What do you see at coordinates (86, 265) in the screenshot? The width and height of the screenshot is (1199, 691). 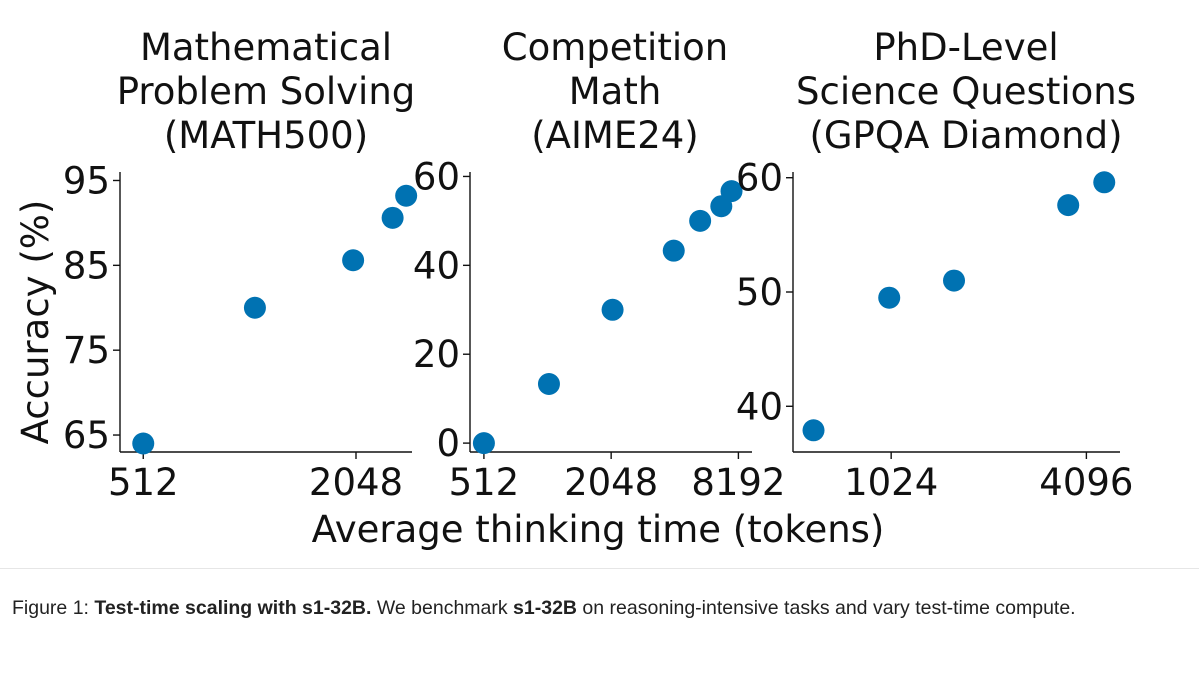 I see `y-tick-label: 85` at bounding box center [86, 265].